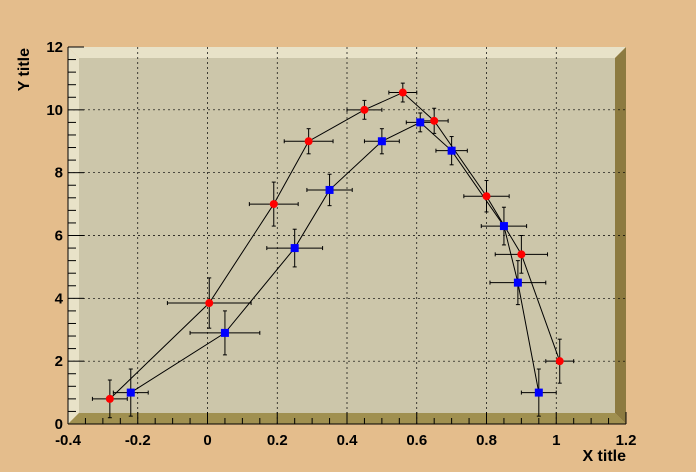 The height and width of the screenshot is (472, 696). What do you see at coordinates (486, 440) in the screenshot?
I see `x-tick-label: 0.8` at bounding box center [486, 440].